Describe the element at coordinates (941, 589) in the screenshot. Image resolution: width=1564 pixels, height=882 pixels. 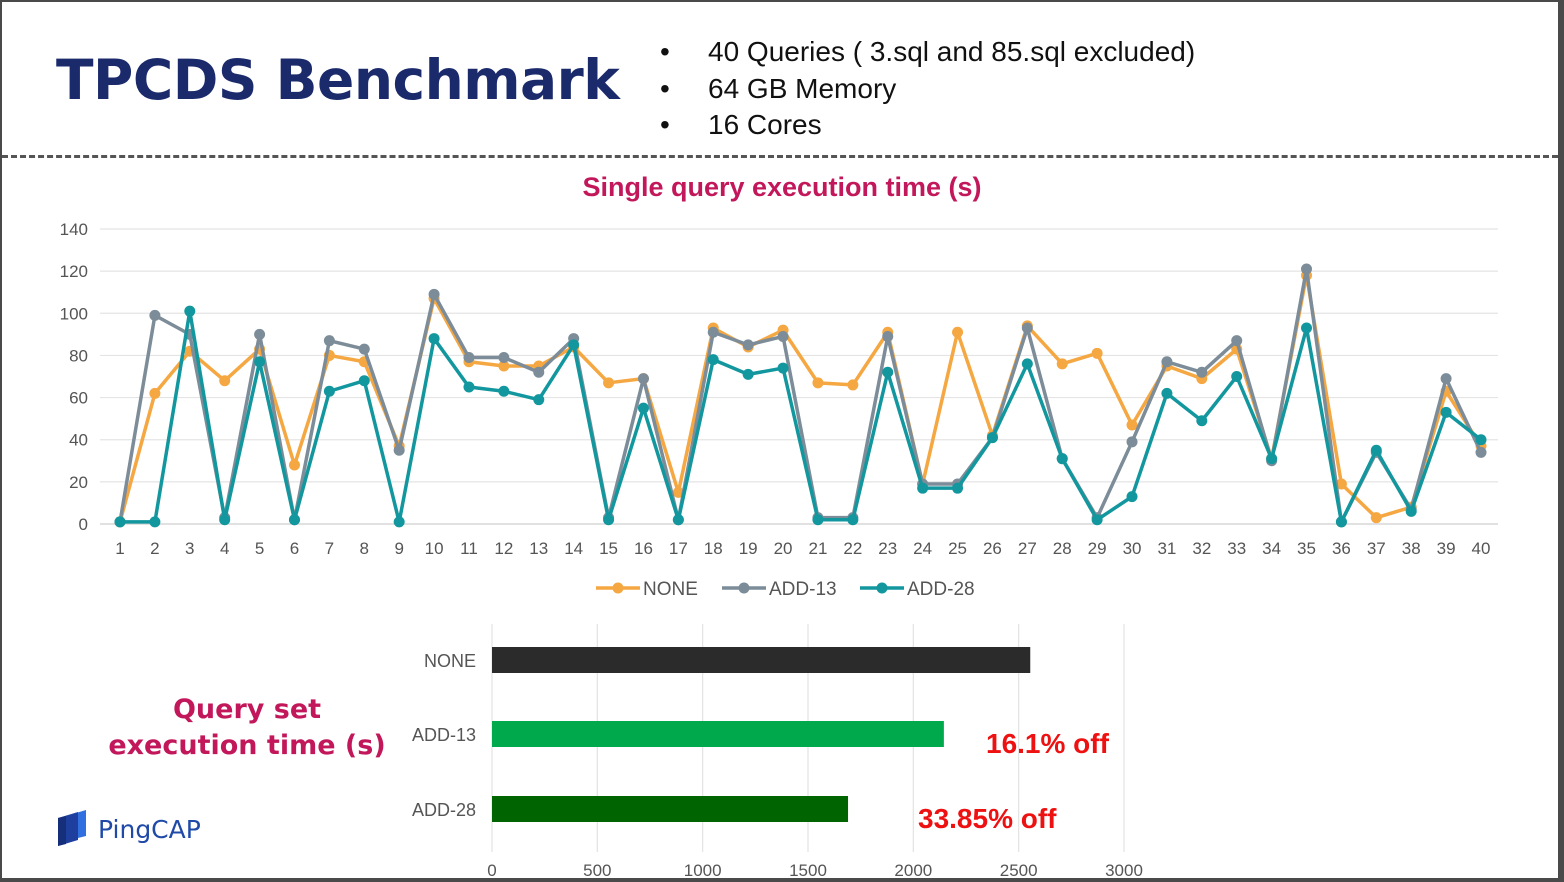
I see `legend-label: ADD-28` at that location.